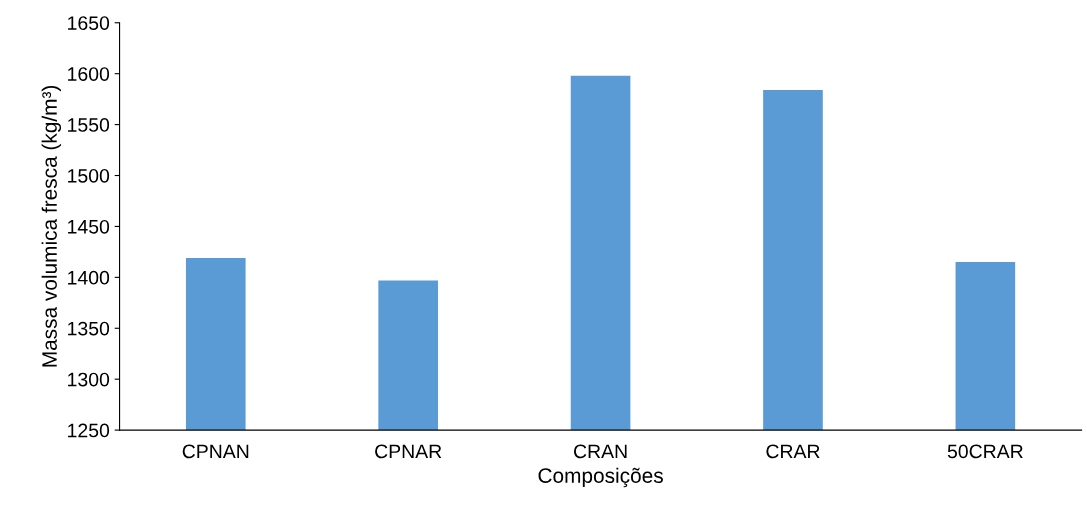 The height and width of the screenshot is (506, 1087). What do you see at coordinates (89, 125) in the screenshot?
I see `y-tick-label: 1550` at bounding box center [89, 125].